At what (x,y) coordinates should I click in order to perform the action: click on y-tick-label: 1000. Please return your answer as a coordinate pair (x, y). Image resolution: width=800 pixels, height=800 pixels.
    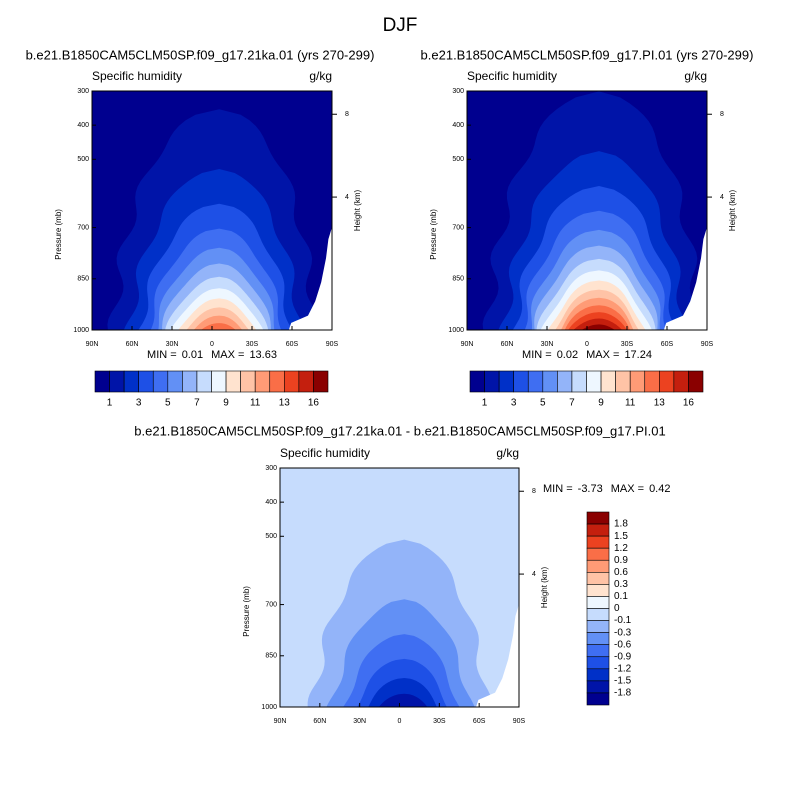
    Looking at the image, I should click on (456, 330).